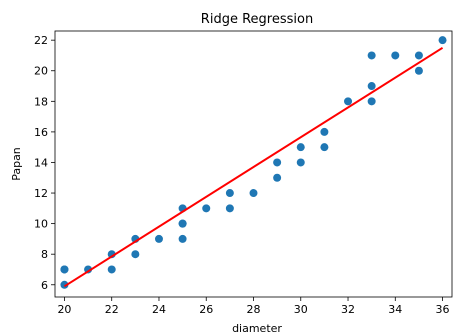 The image size is (458, 335). I want to click on x-tick-label: 36, so click(443, 309).